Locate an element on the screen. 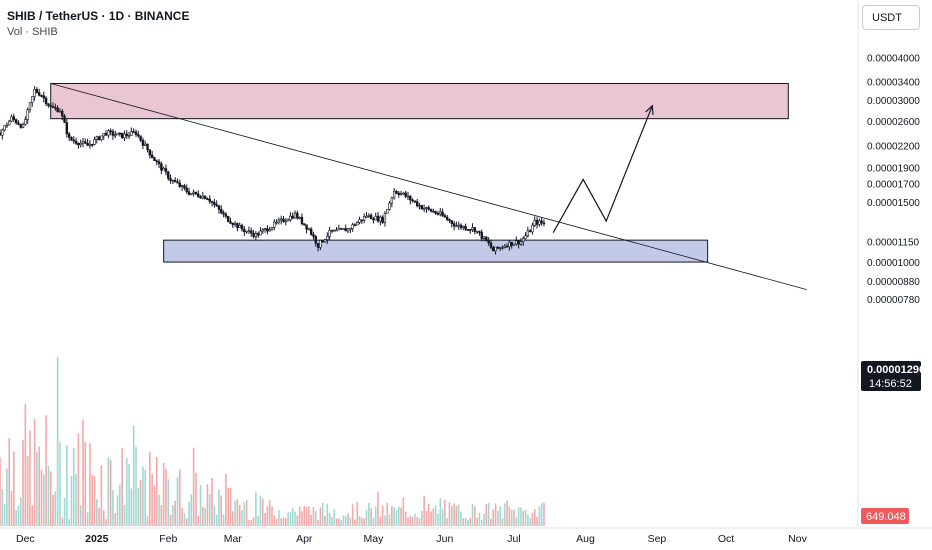 The height and width of the screenshot is (550, 932). resistance-zone is located at coordinates (419, 101).